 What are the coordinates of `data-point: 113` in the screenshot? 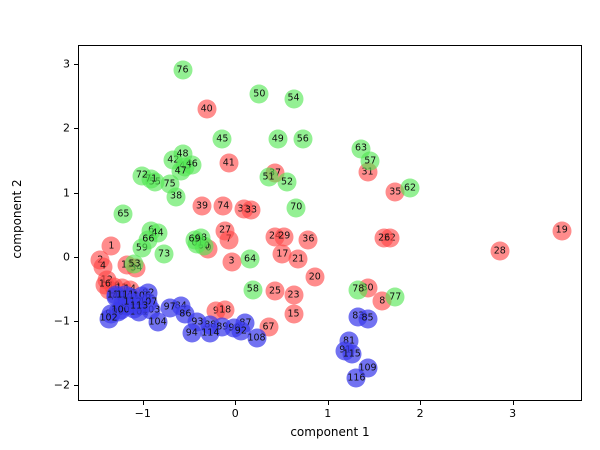 It's located at (139, 306).